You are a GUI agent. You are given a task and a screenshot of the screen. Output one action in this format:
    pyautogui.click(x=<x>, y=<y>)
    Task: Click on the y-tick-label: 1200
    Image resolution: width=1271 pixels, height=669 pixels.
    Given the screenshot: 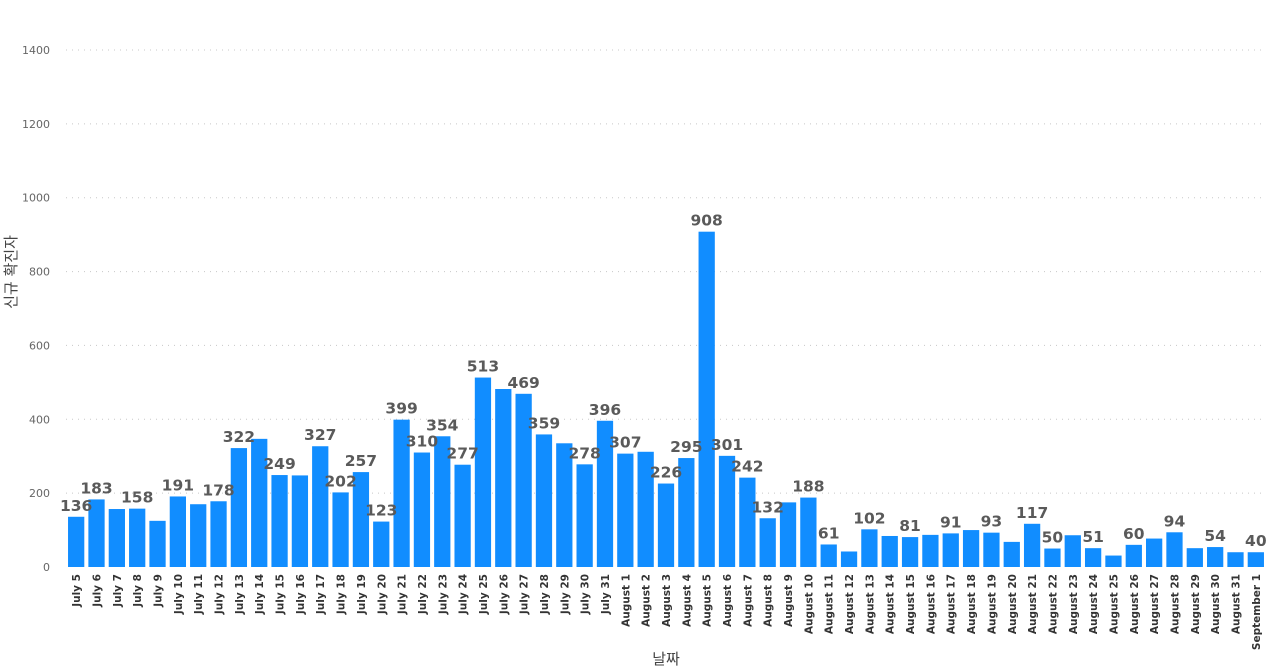 What is the action you would take?
    pyautogui.click(x=36, y=124)
    